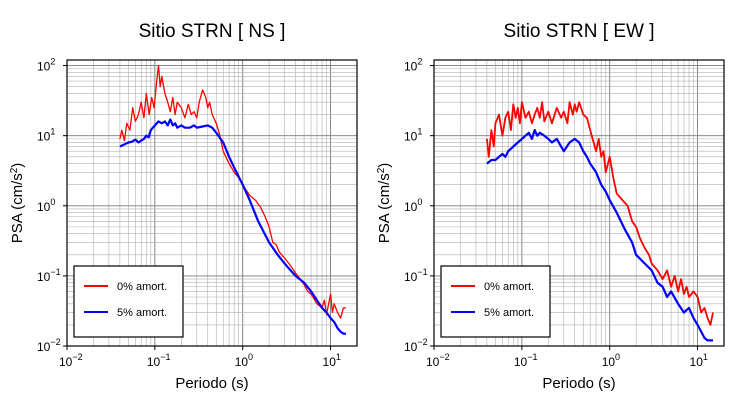 The height and width of the screenshot is (400, 730). I want to click on chart-title: Sitio STRN [ EW ], so click(579, 31).